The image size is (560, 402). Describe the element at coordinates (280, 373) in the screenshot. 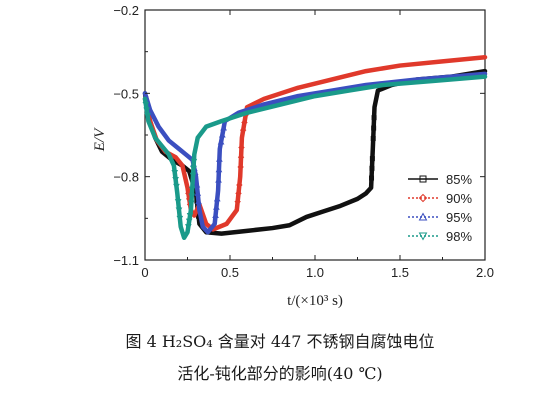

I see `figure-caption-line2: 活化-钝化部分的影响(40 ℃)` at that location.